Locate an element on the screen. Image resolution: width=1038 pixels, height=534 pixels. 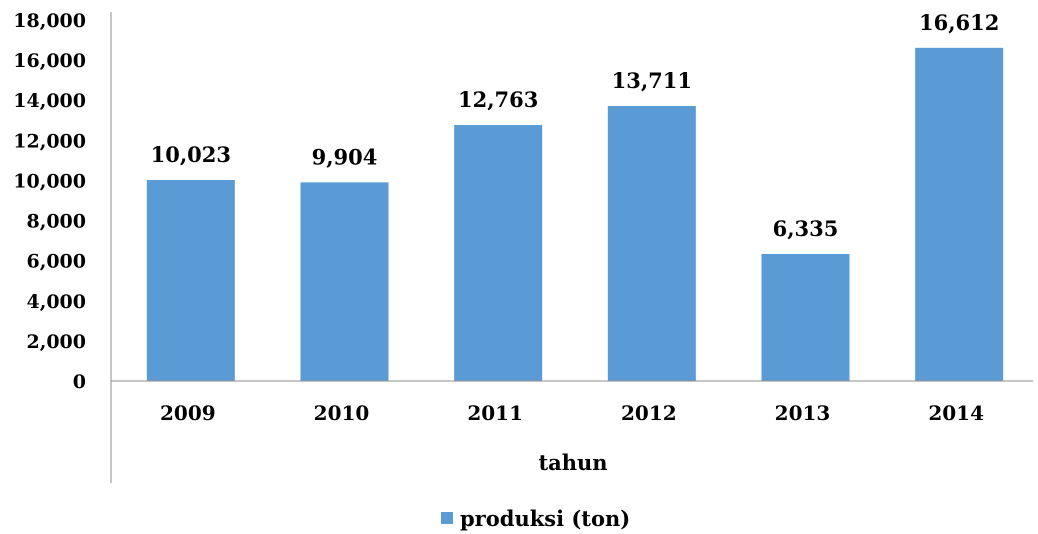
x-axis-title: tahun is located at coordinates (572, 462).